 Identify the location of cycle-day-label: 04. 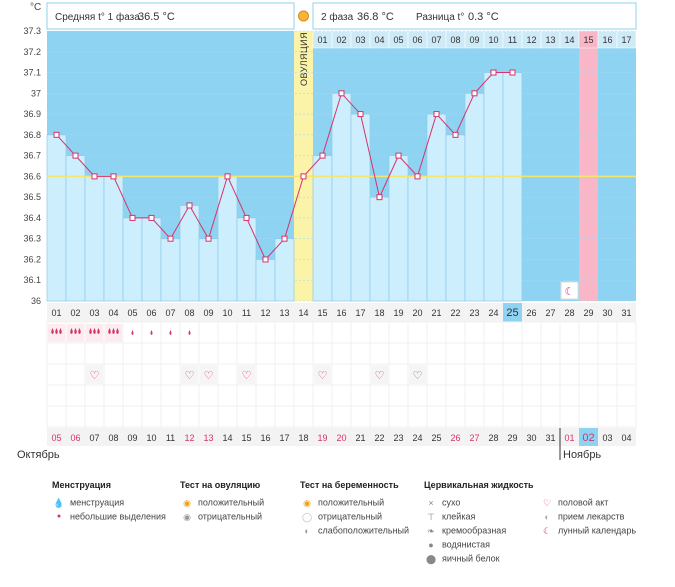
(113, 313).